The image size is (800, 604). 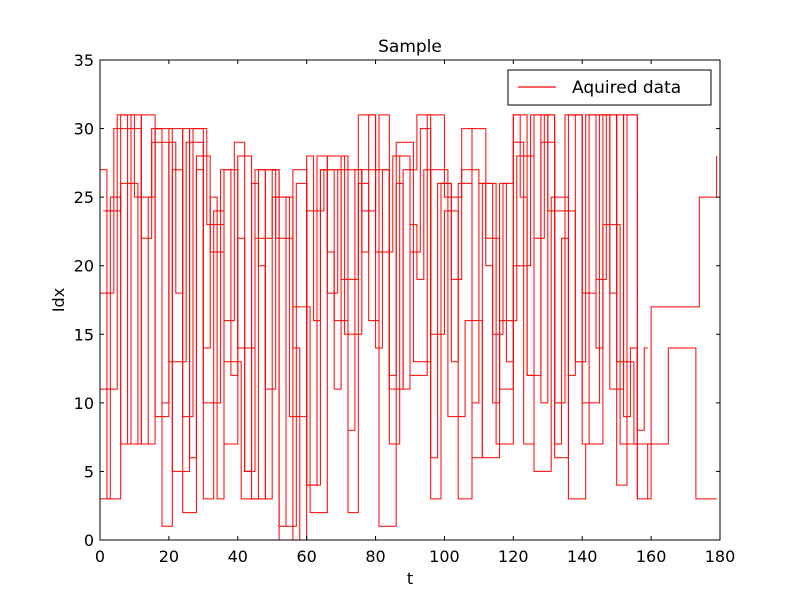 What do you see at coordinates (375, 556) in the screenshot?
I see `x-tick-label: 80` at bounding box center [375, 556].